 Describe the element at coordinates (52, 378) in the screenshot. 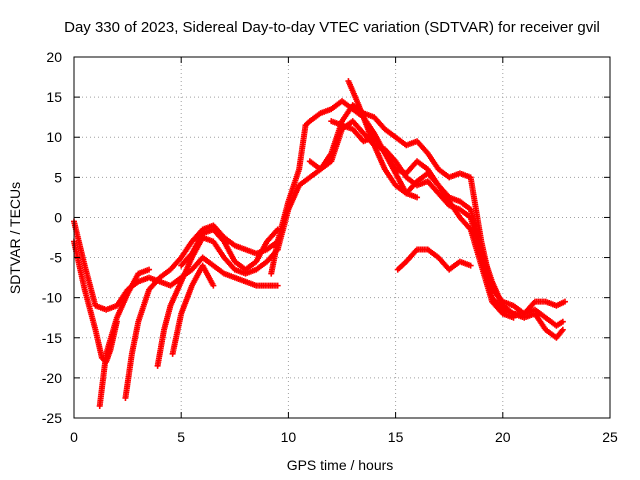

I see `y-tick-label: -20` at that location.